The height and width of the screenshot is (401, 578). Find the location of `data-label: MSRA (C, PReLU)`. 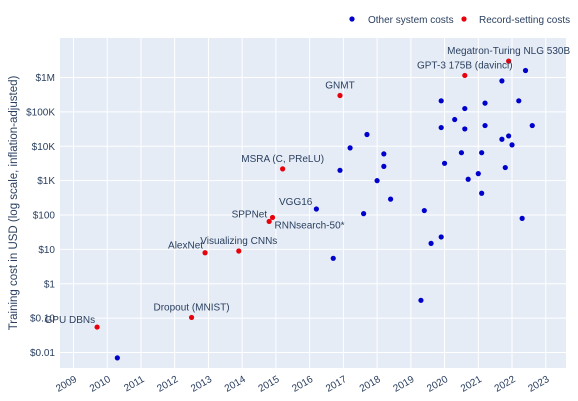

data-label: MSRA (C, PReLU) is located at coordinates (282, 159).